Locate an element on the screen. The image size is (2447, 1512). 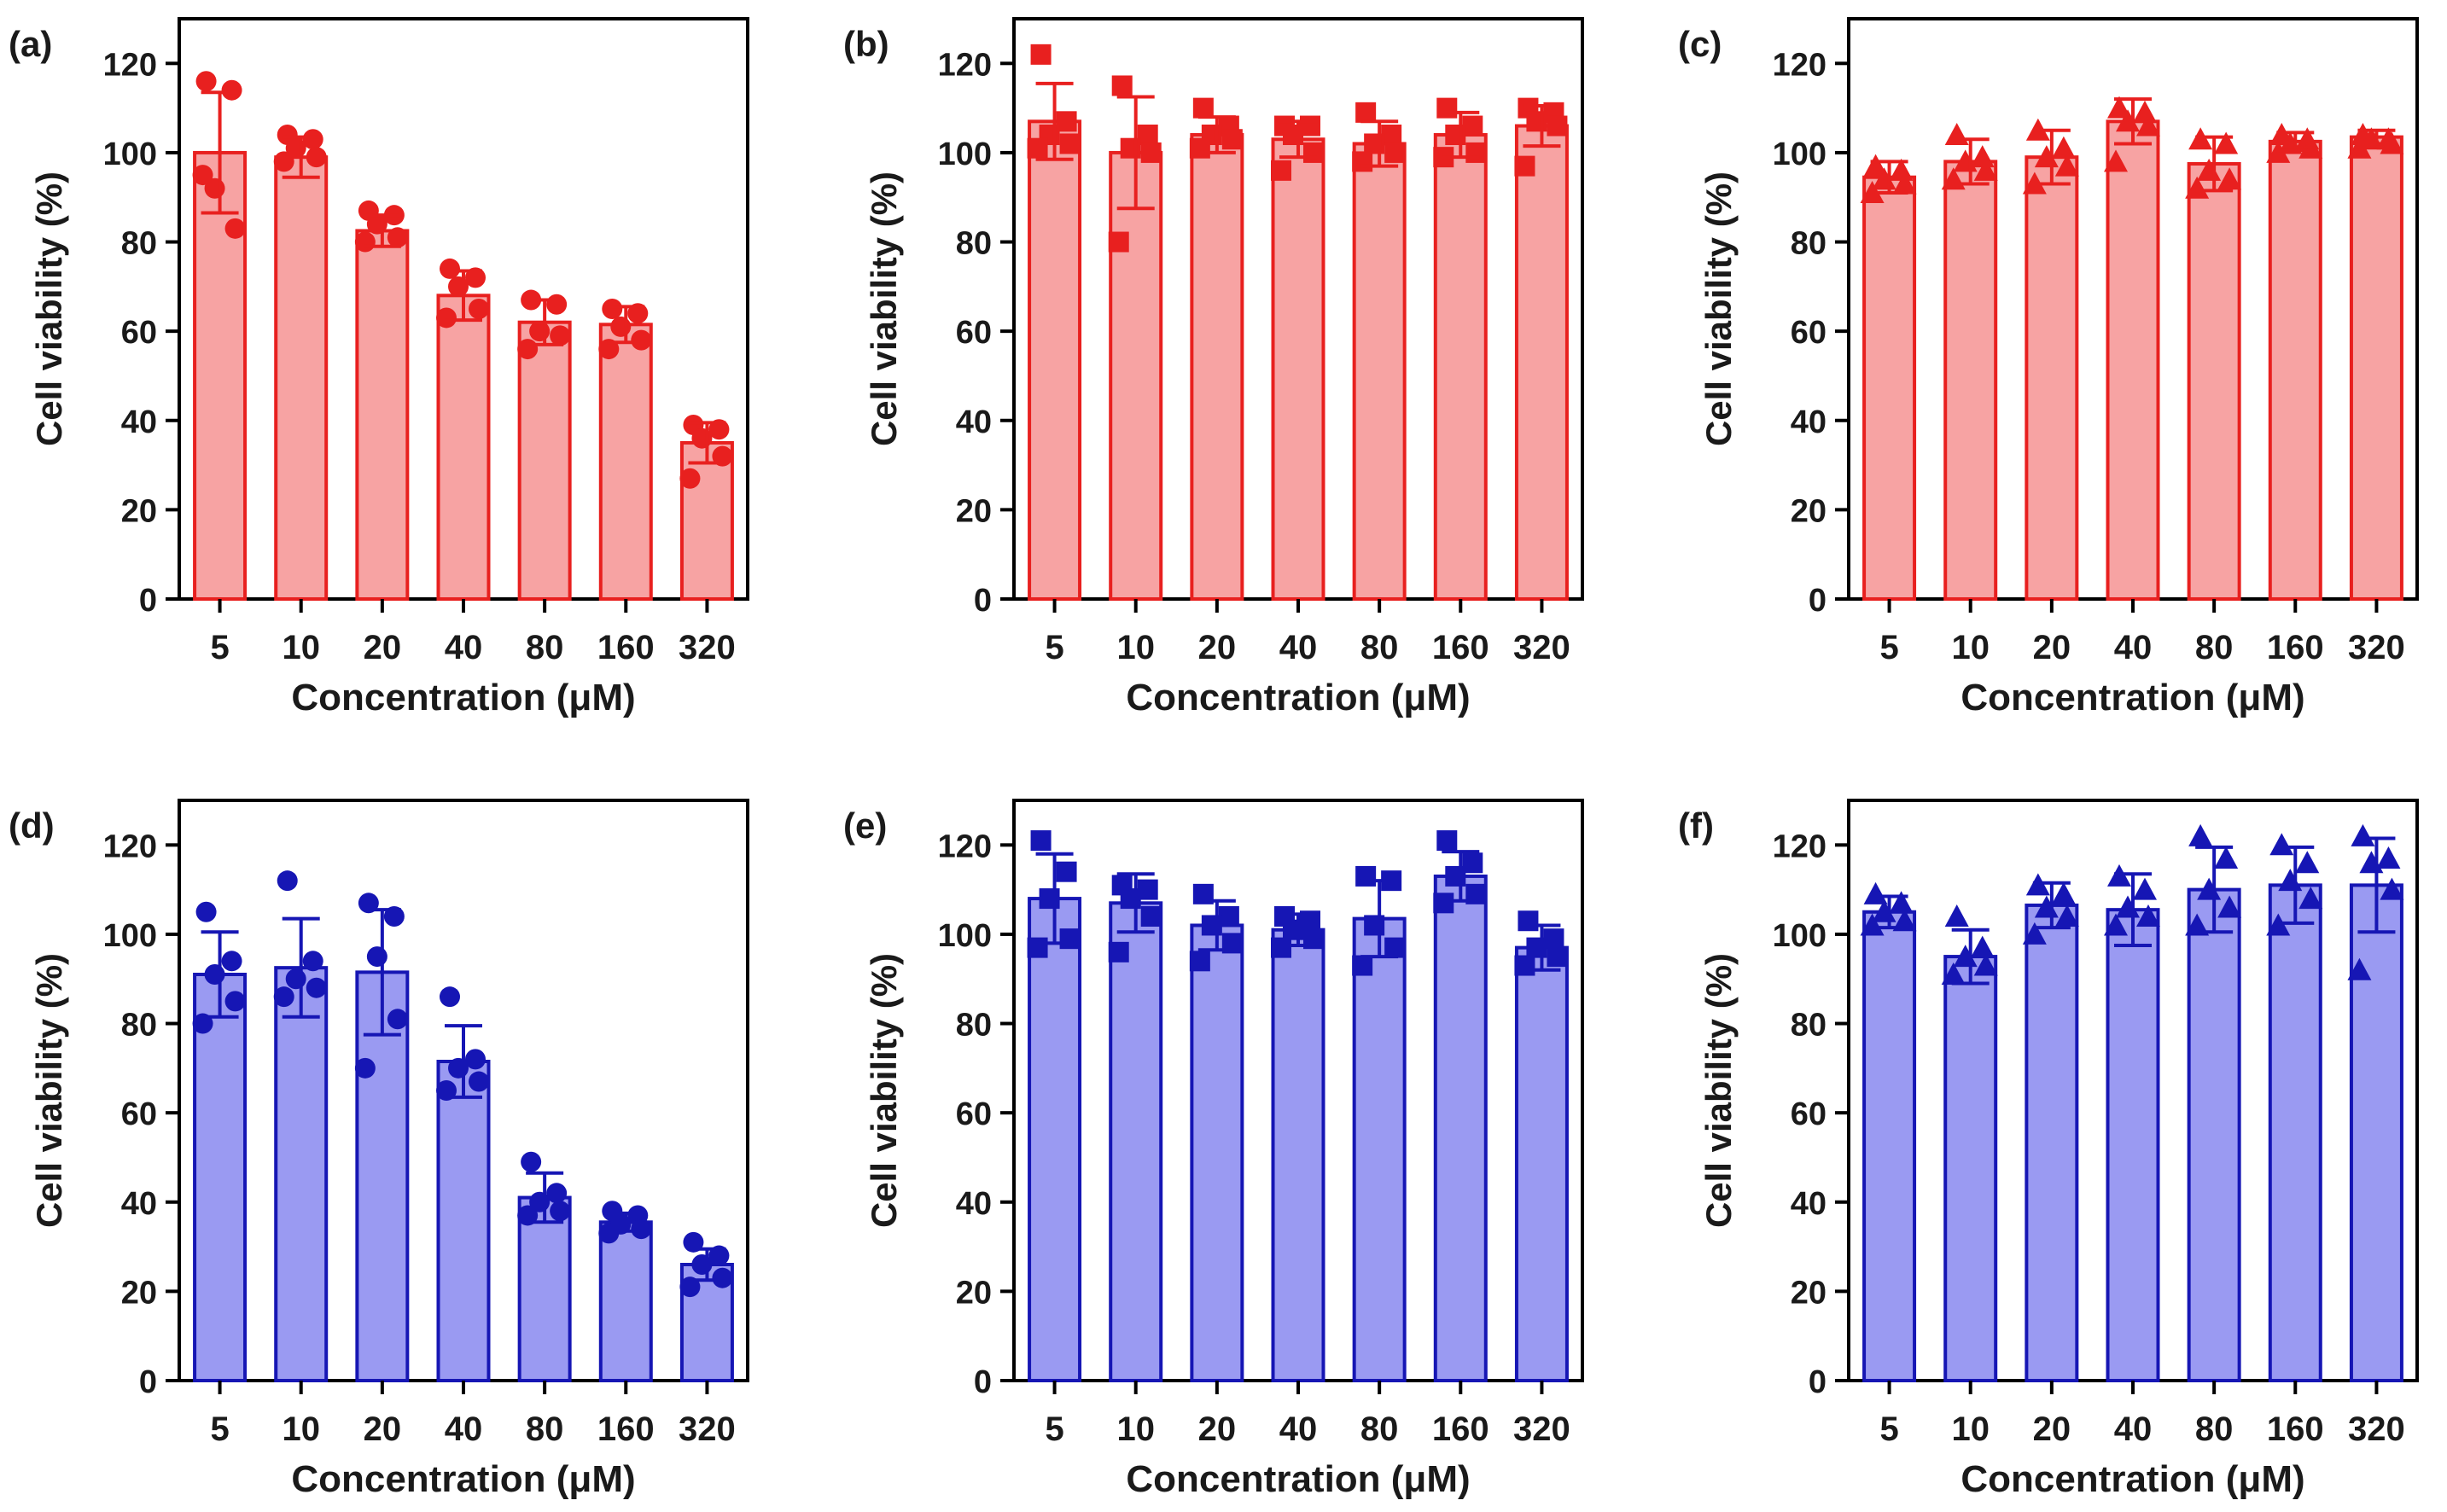
panel-label: (b) is located at coordinates (866, 44).